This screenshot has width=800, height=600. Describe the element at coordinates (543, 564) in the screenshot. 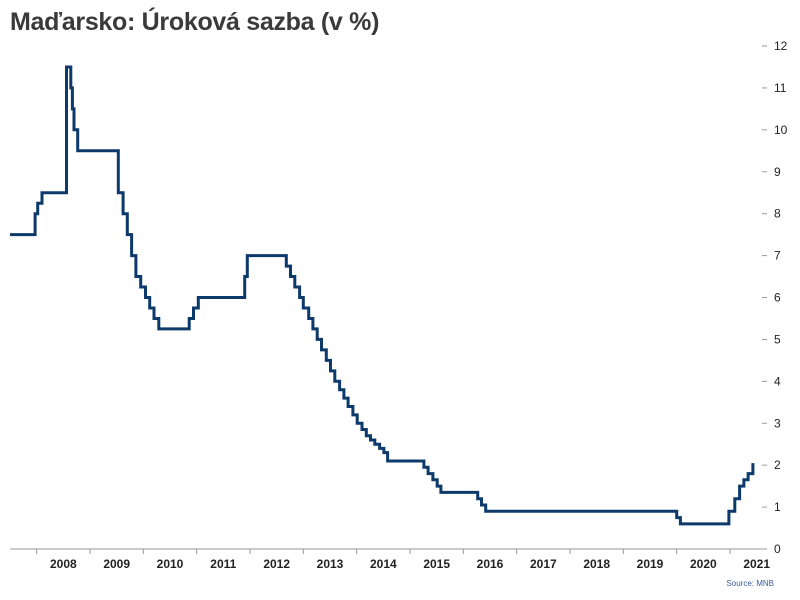

I see `x-tick-label: 2017` at that location.